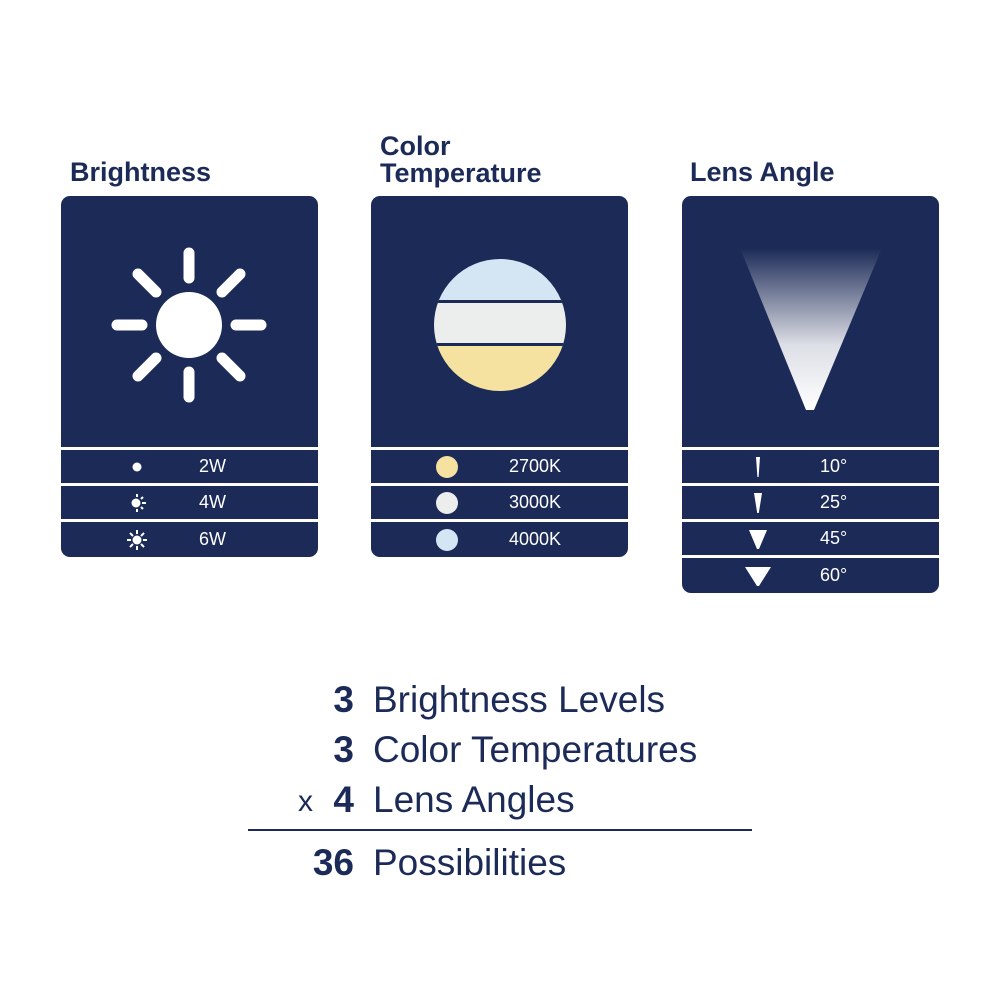  Describe the element at coordinates (762, 172) in the screenshot. I see `lens-angle-title: Lens Angle` at that location.